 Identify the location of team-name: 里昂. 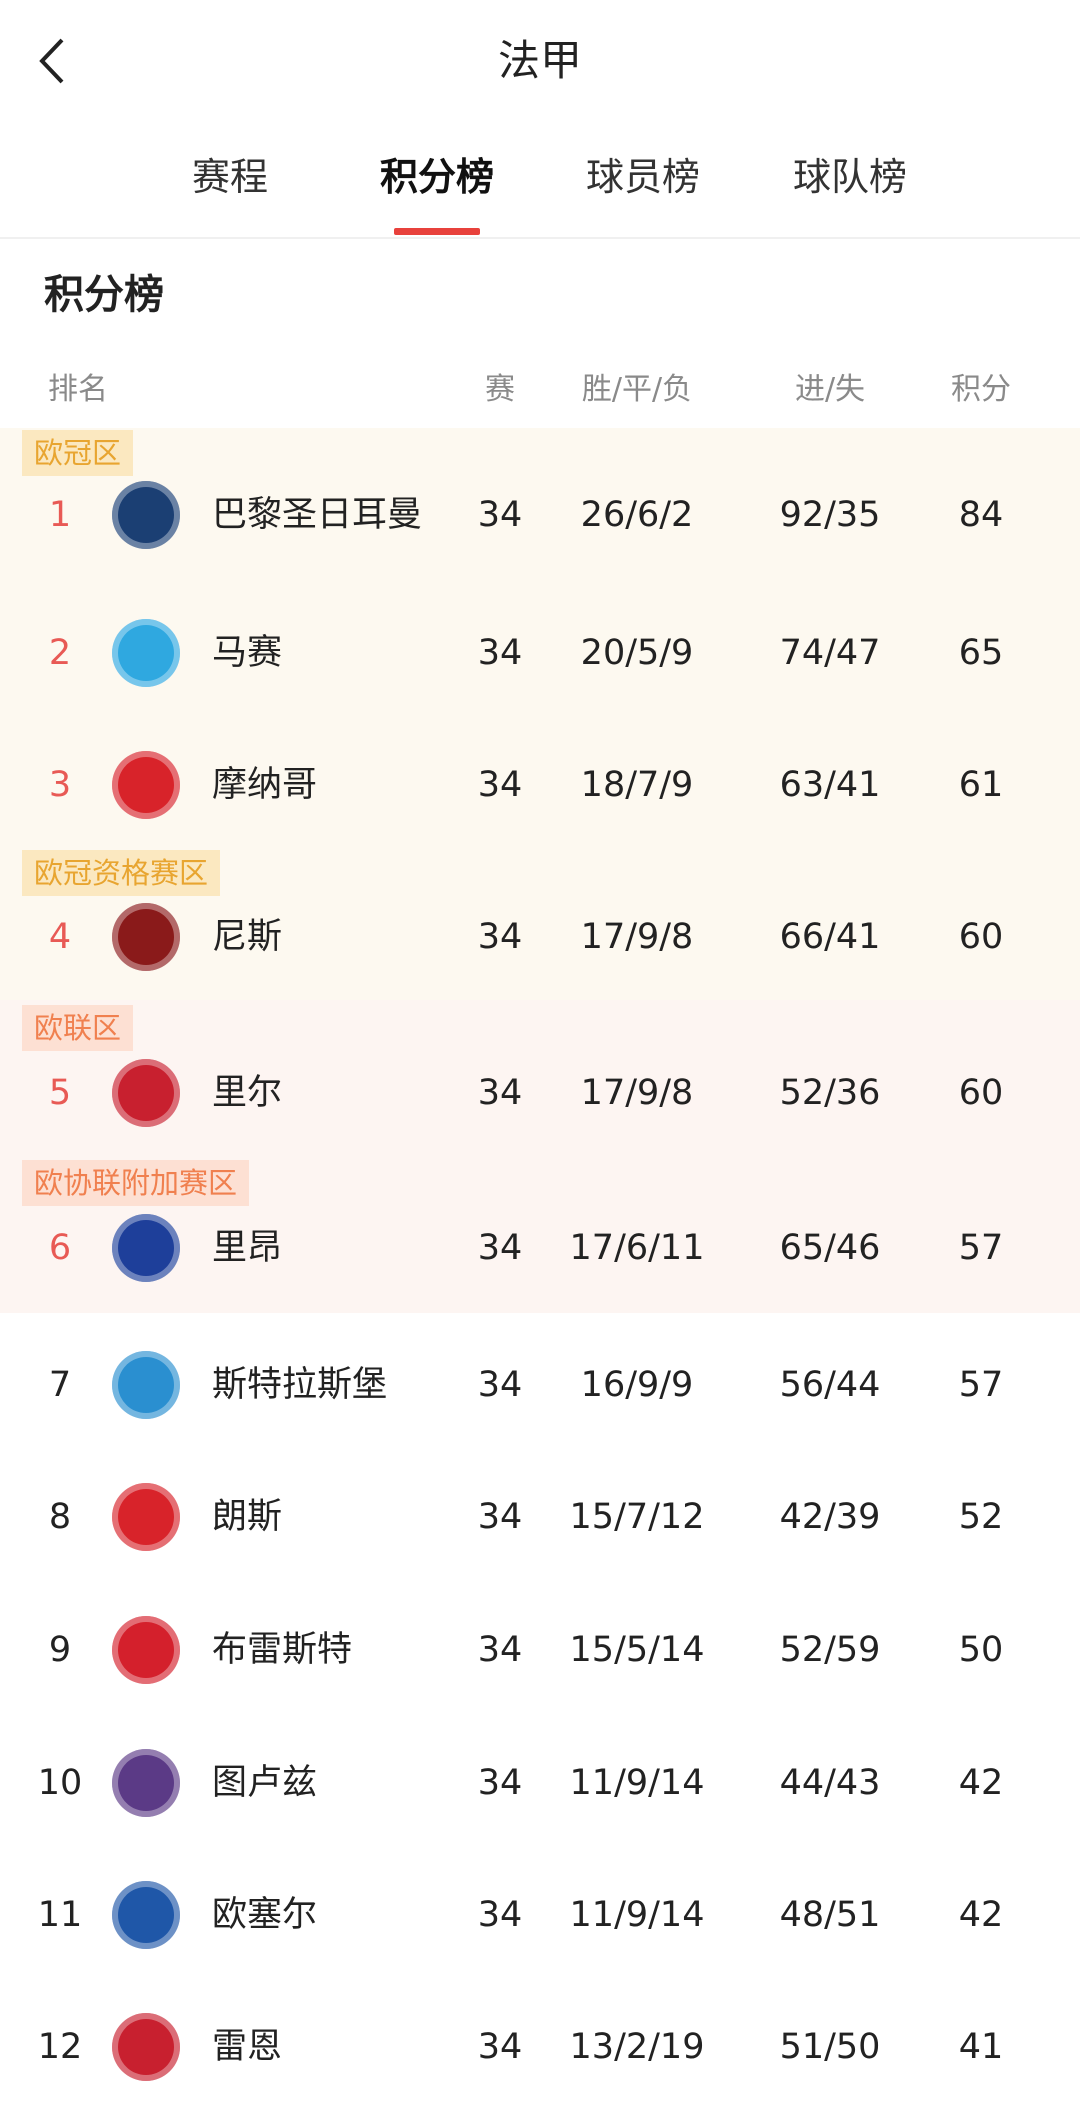
(247, 1248).